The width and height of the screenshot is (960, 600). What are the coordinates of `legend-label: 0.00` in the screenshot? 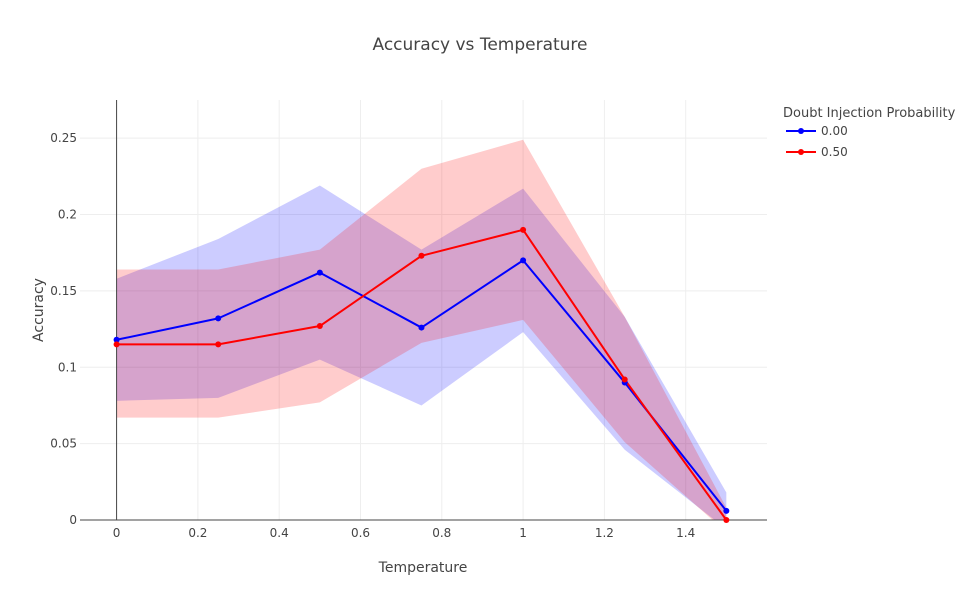 It's located at (834, 131).